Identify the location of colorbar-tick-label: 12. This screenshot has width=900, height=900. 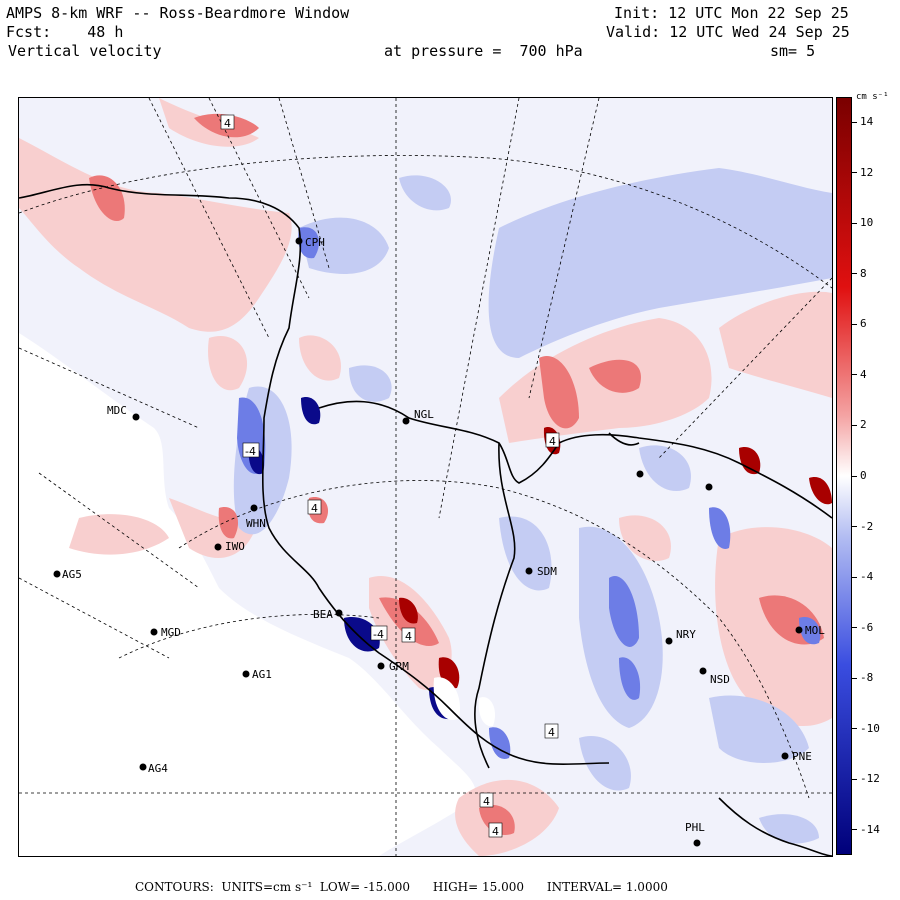
(867, 172).